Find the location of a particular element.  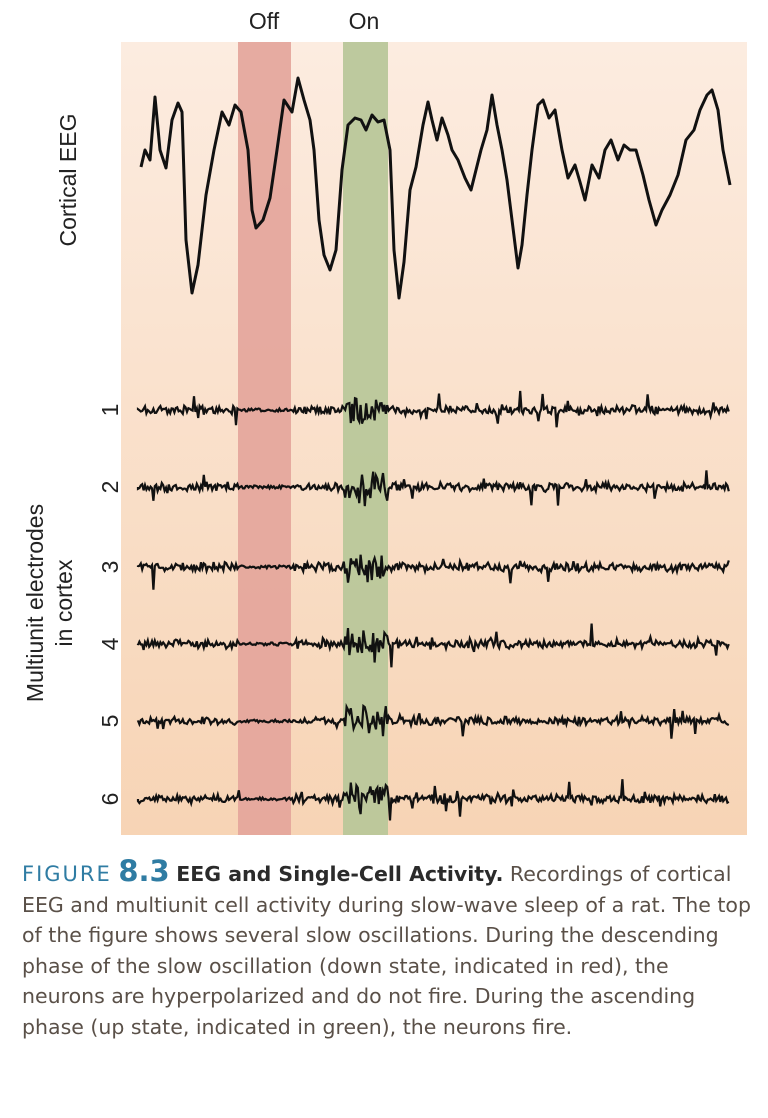

electrode-number-4: 4 is located at coordinates (110, 643).